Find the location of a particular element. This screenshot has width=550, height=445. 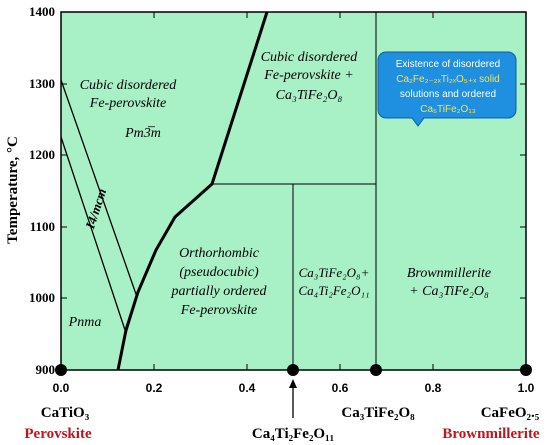

x-tick-0.4: 0.4 is located at coordinates (247, 388).